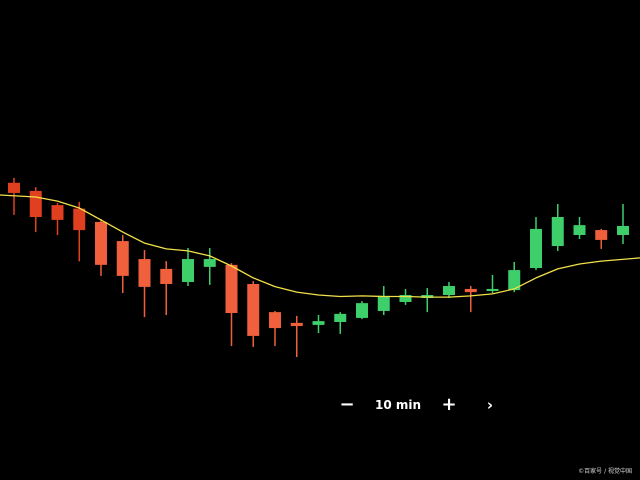 The image size is (640, 480). I want to click on interval-label: 10 min, so click(398, 405).